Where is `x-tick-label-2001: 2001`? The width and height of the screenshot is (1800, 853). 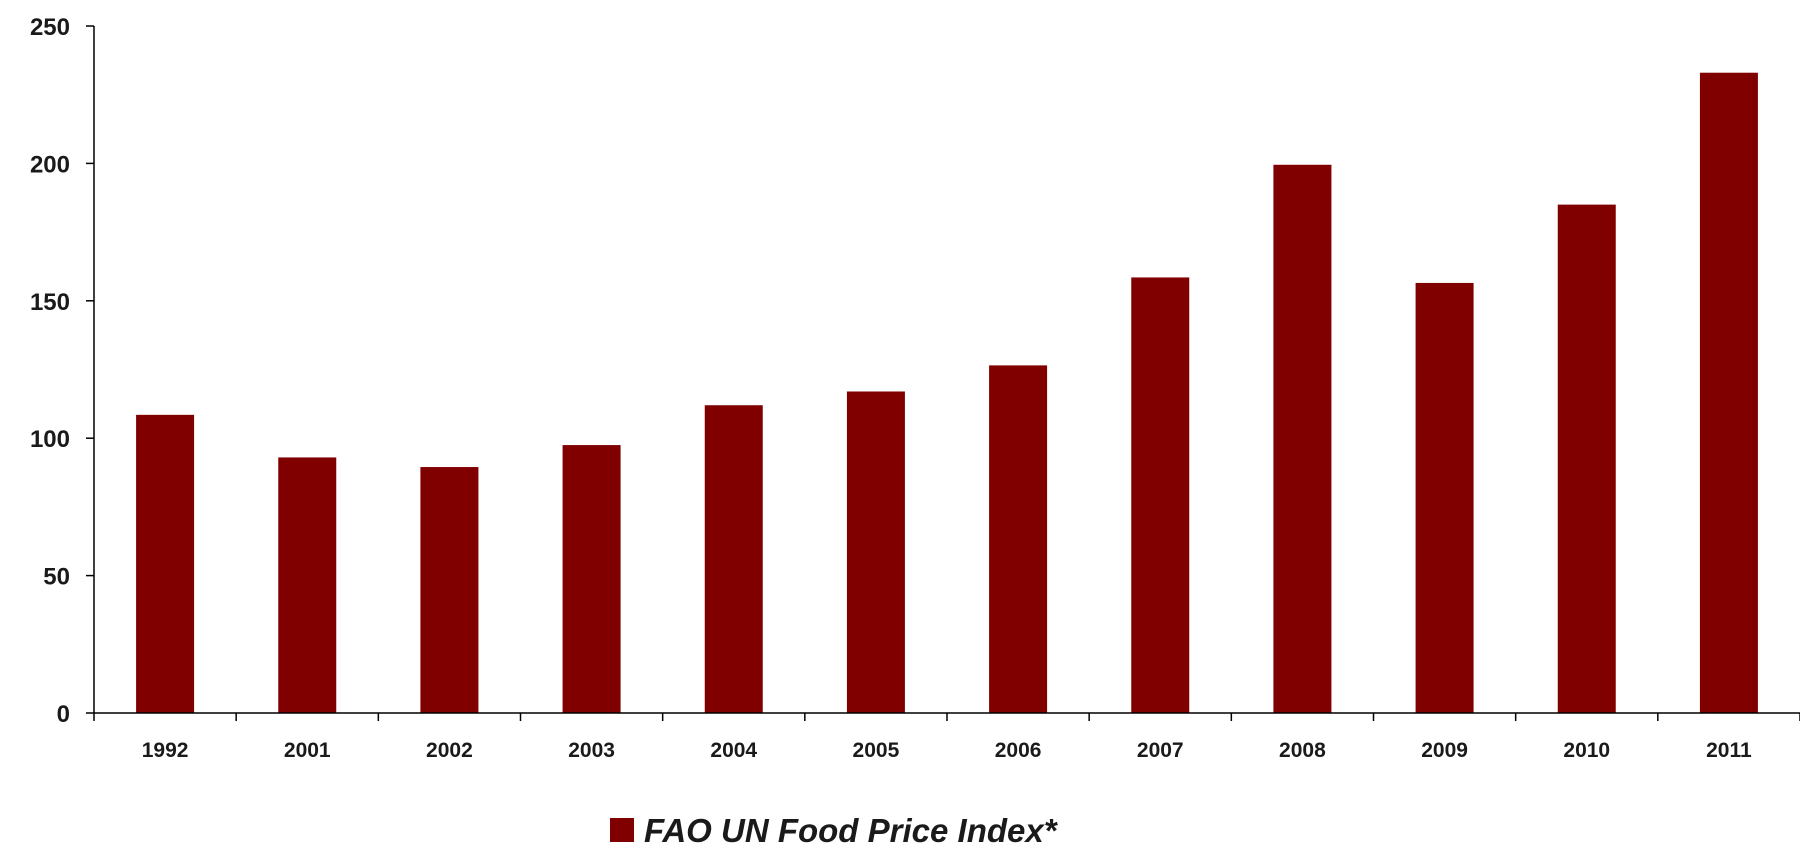 x-tick-label-2001: 2001 is located at coordinates (307, 750).